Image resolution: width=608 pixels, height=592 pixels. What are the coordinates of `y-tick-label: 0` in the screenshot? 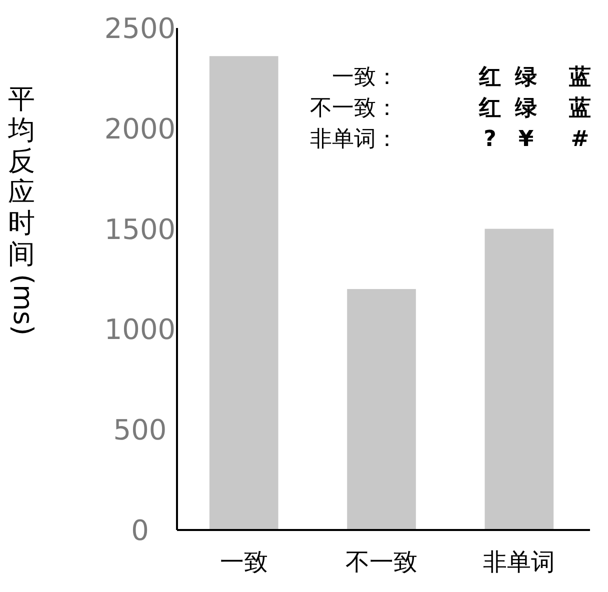 It's located at (140, 530).